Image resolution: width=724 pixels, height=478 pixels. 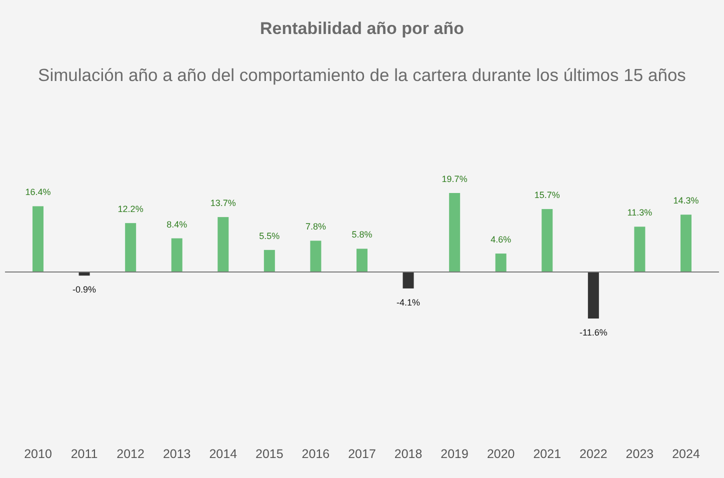 What do you see at coordinates (84, 289) in the screenshot?
I see `data-label: -0.9%` at bounding box center [84, 289].